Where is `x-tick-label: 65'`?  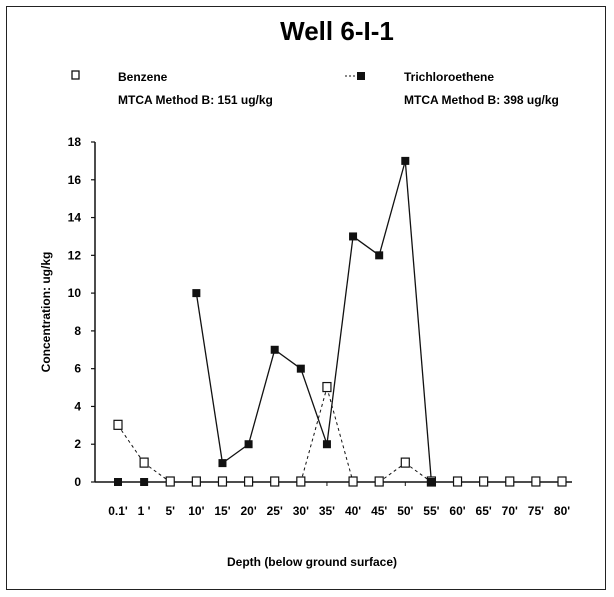 x-tick-label: 65' is located at coordinates (484, 511).